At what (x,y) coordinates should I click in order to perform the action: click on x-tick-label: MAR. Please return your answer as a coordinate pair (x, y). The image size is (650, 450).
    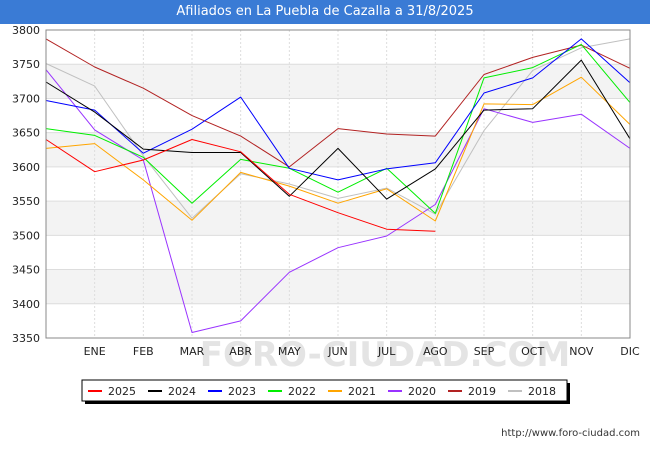
    Looking at the image, I should click on (192, 351).